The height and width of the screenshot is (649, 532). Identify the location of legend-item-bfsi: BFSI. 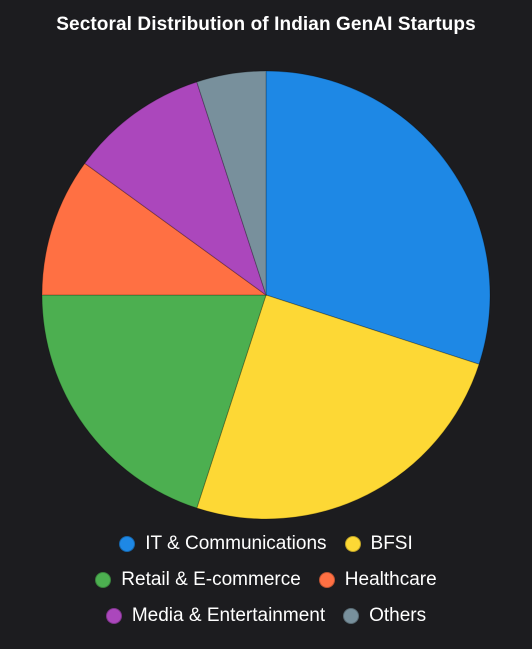
(378, 544).